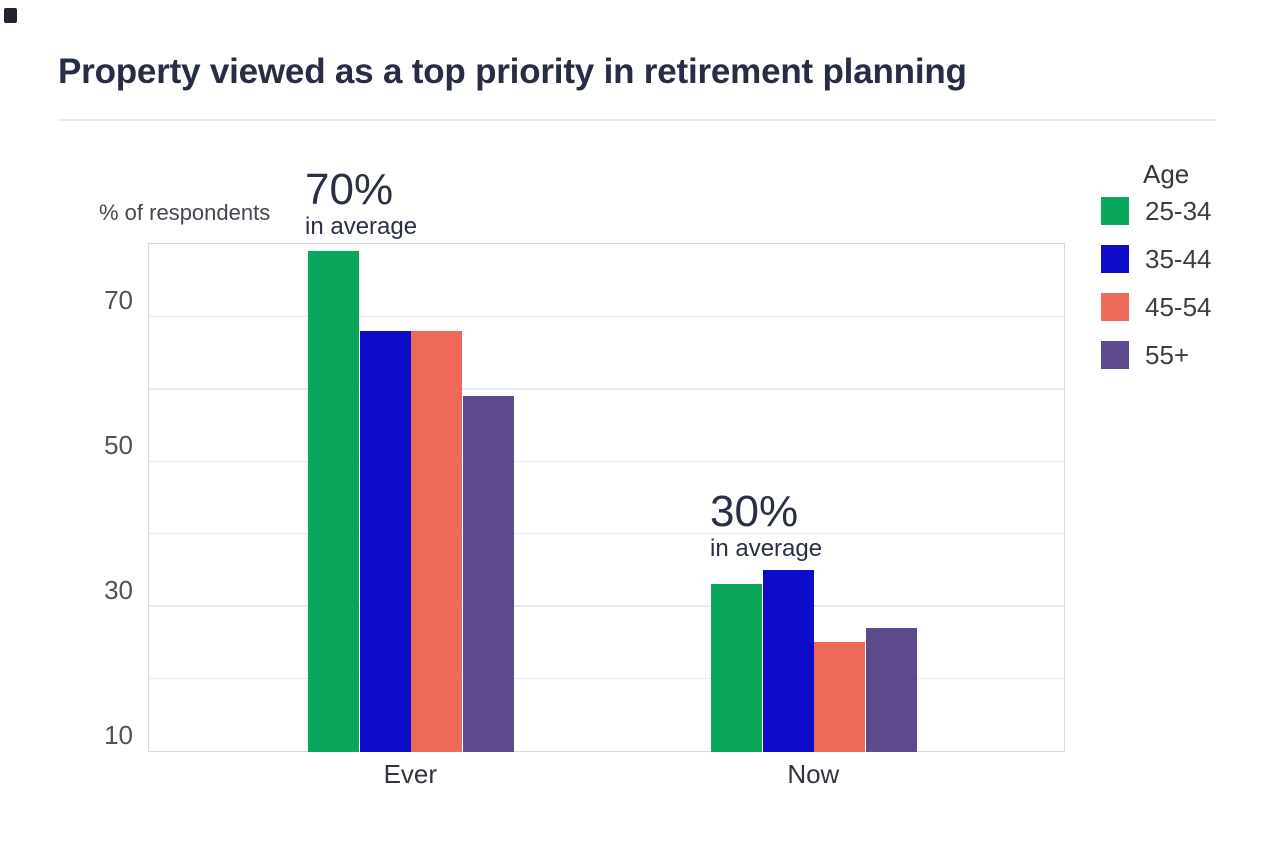 The height and width of the screenshot is (853, 1280). What do you see at coordinates (410, 774) in the screenshot?
I see `x-label-ever: Ever` at bounding box center [410, 774].